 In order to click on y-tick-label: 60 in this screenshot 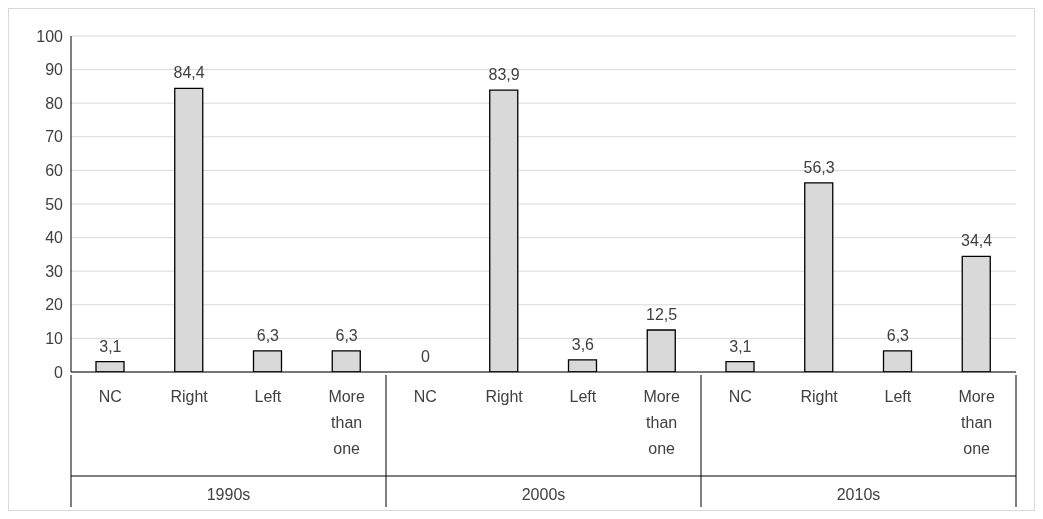, I will do `click(54, 171)`.